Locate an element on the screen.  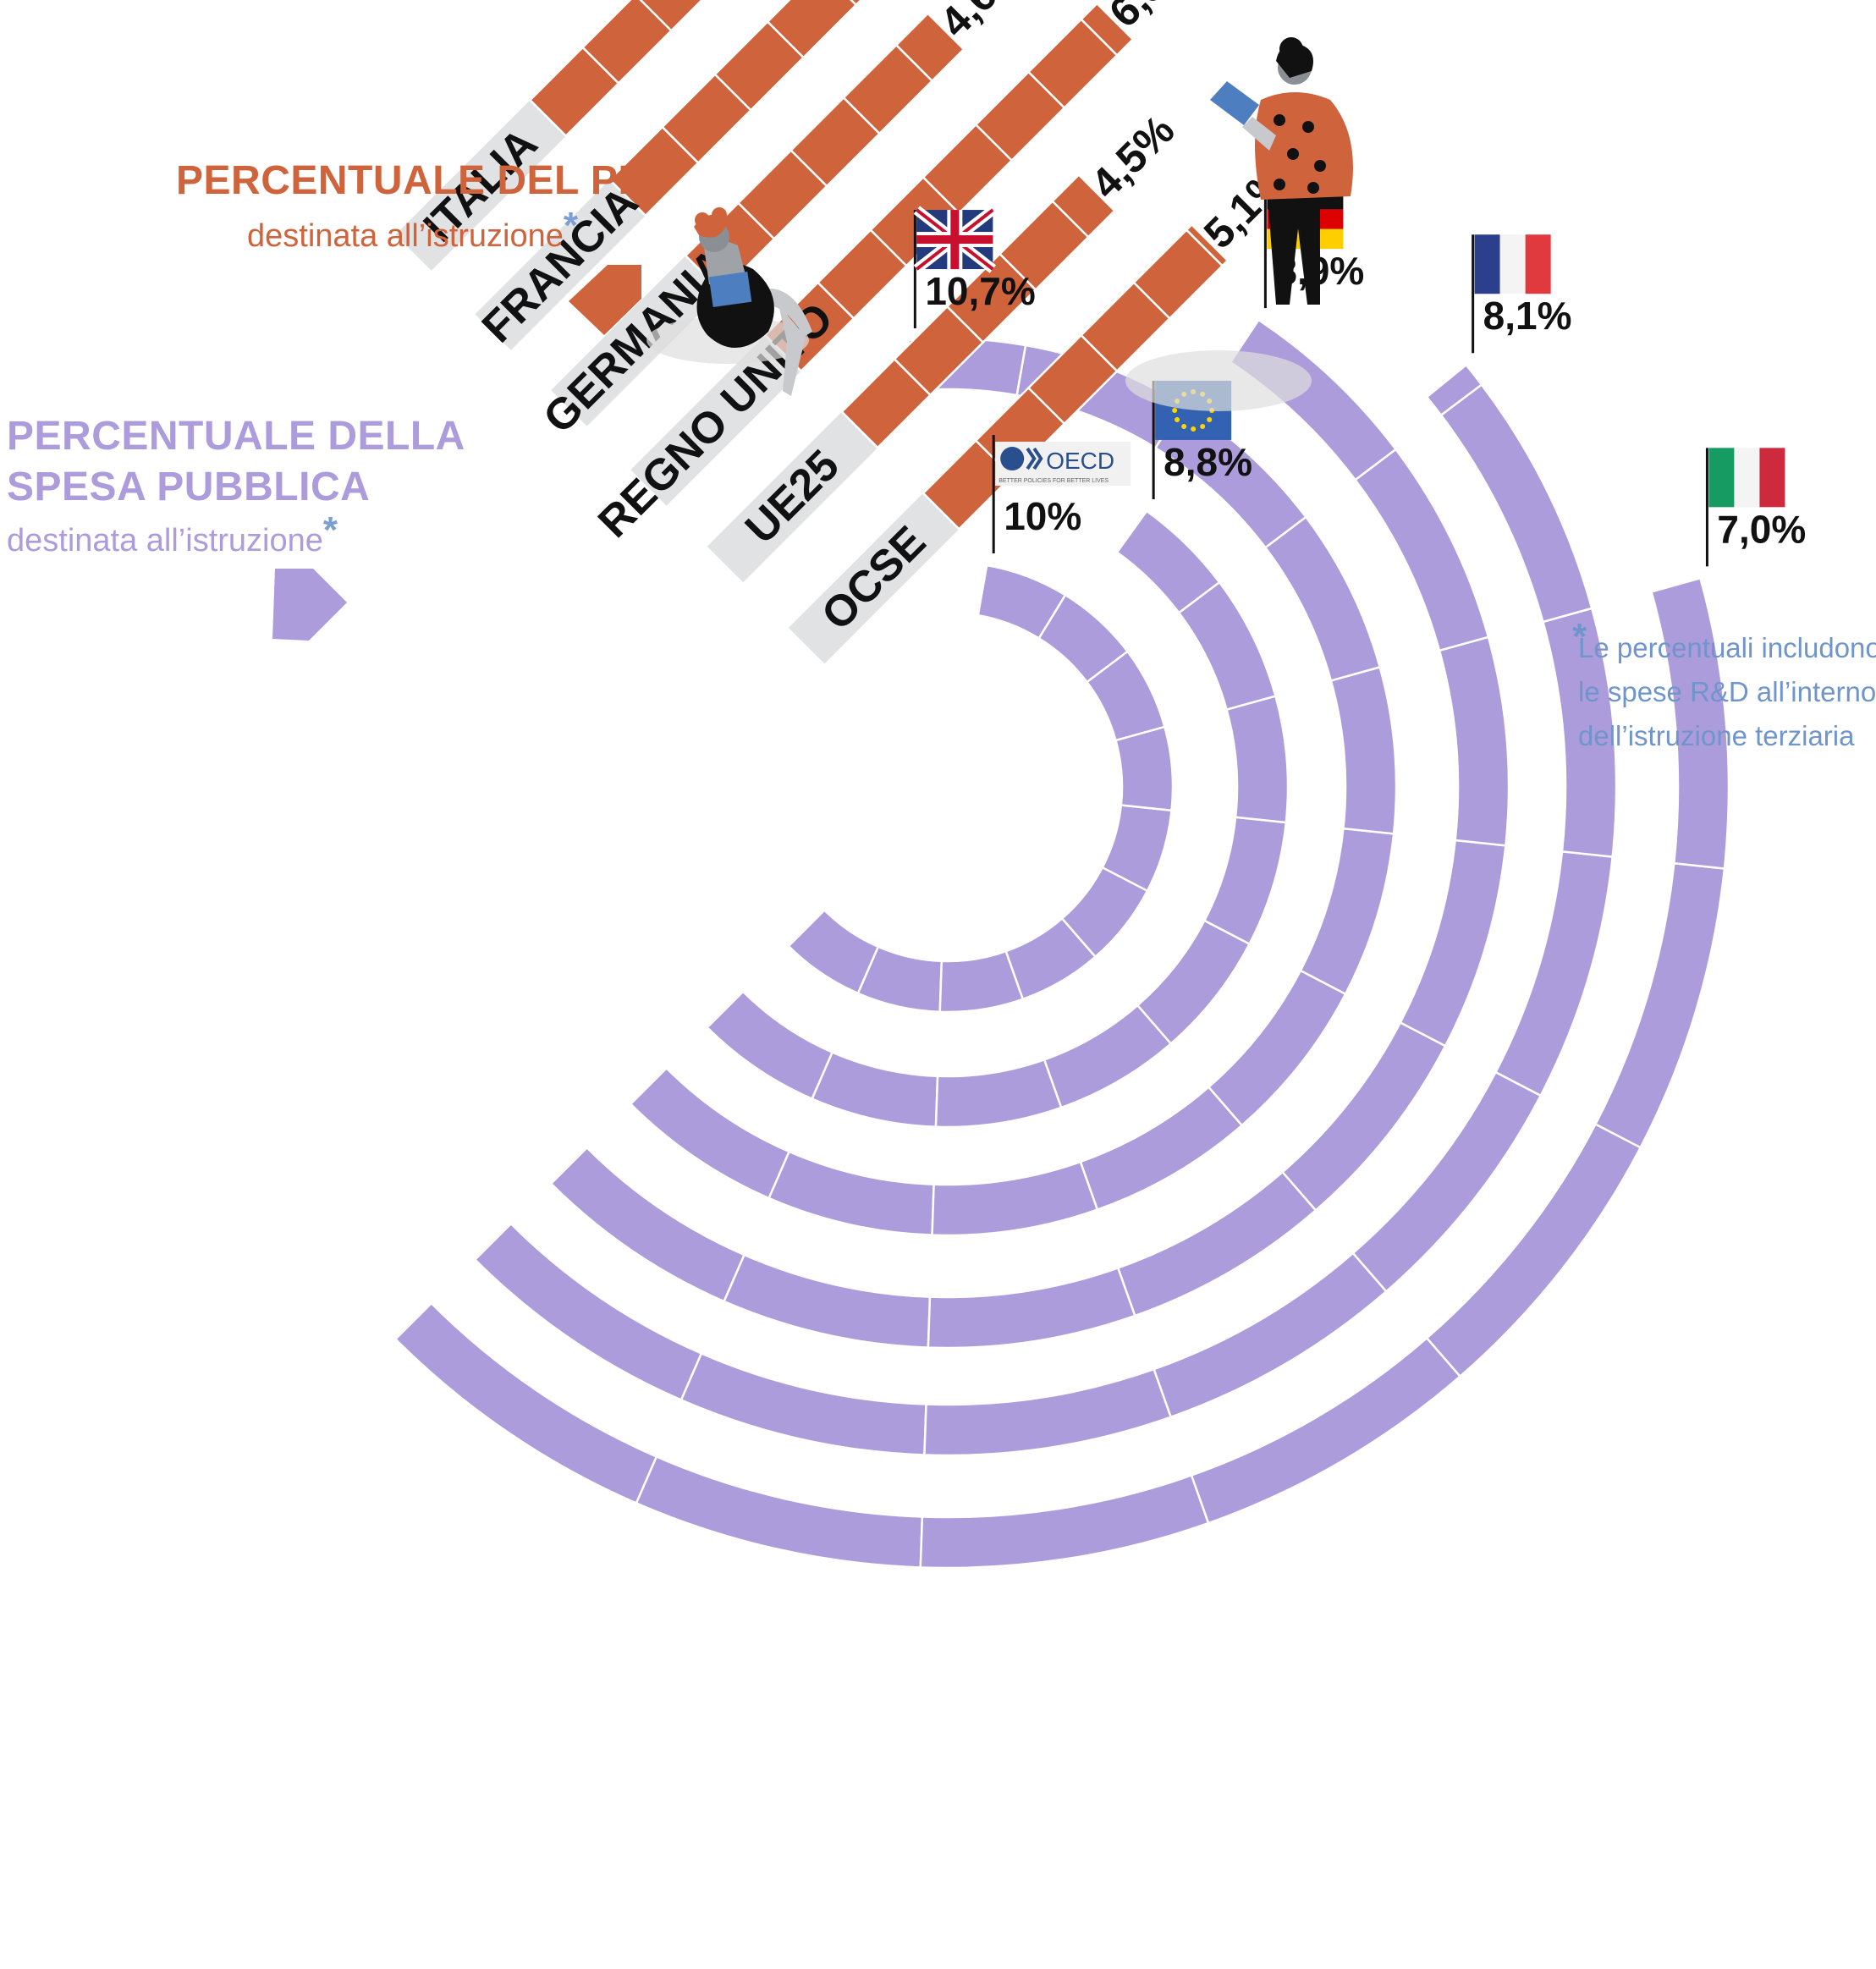
ocse-flag-icon: OECD BETTER POLICIES FOR BETTER LIVES is located at coordinates (1063, 465).